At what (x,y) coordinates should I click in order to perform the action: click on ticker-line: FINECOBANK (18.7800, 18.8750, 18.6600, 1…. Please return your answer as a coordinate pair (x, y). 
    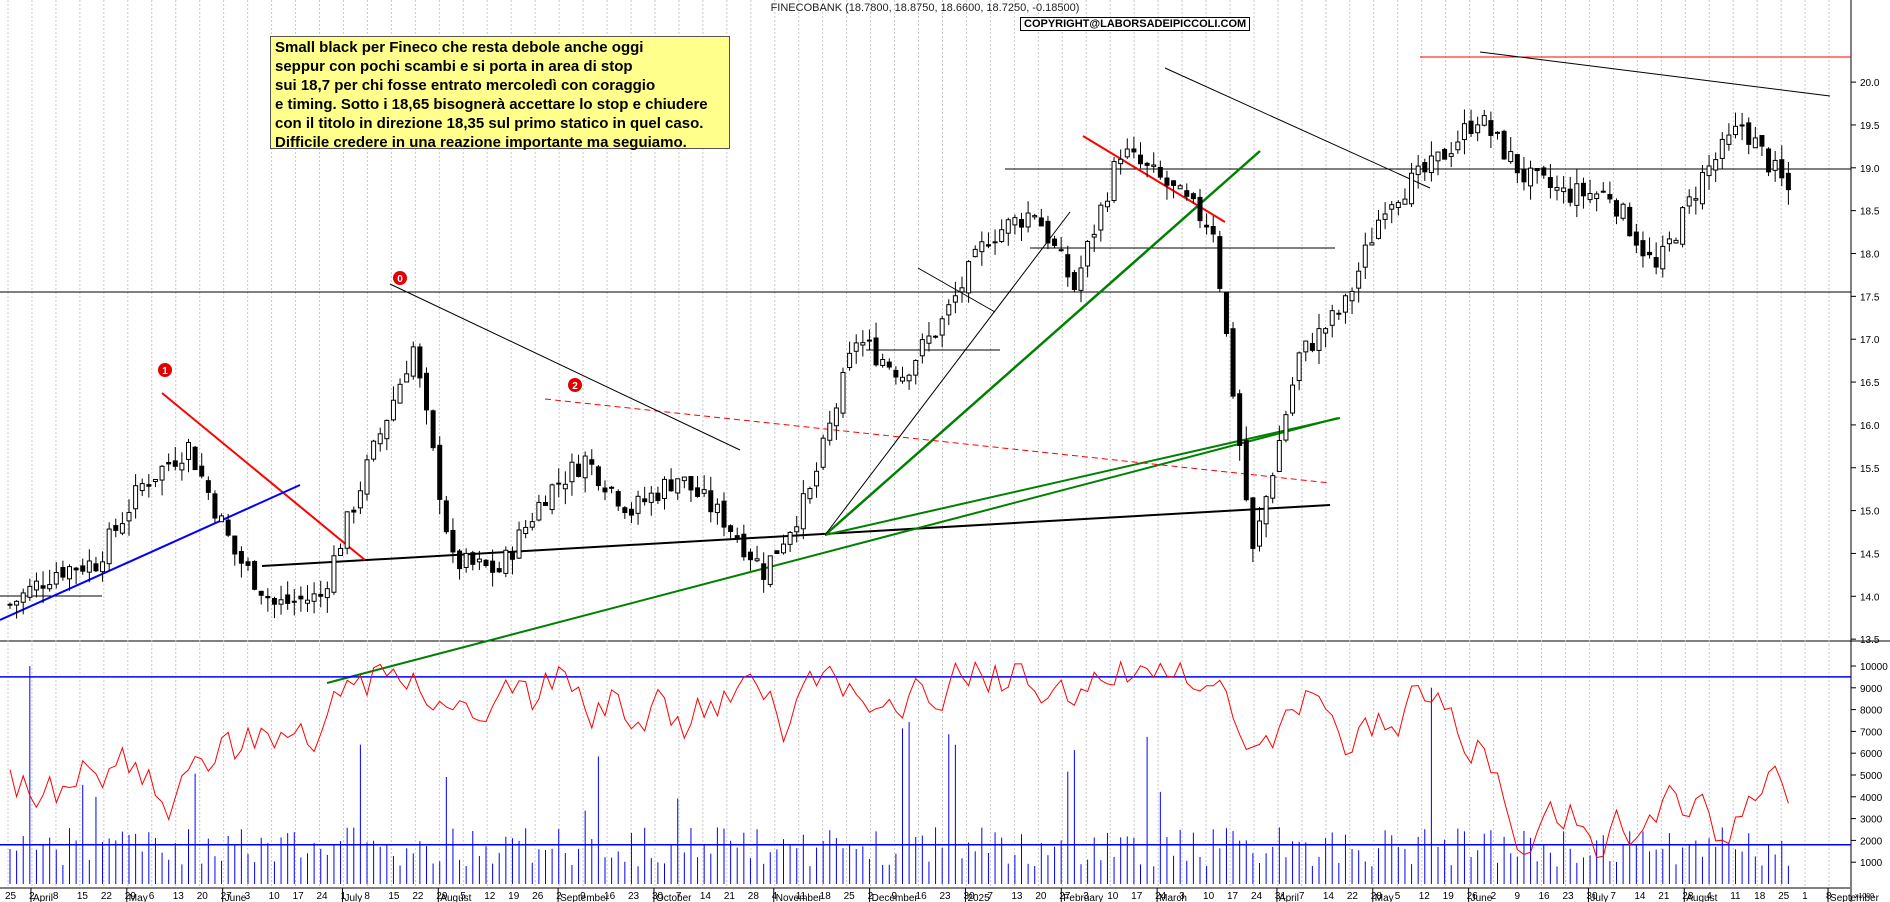
    Looking at the image, I should click on (925, 8).